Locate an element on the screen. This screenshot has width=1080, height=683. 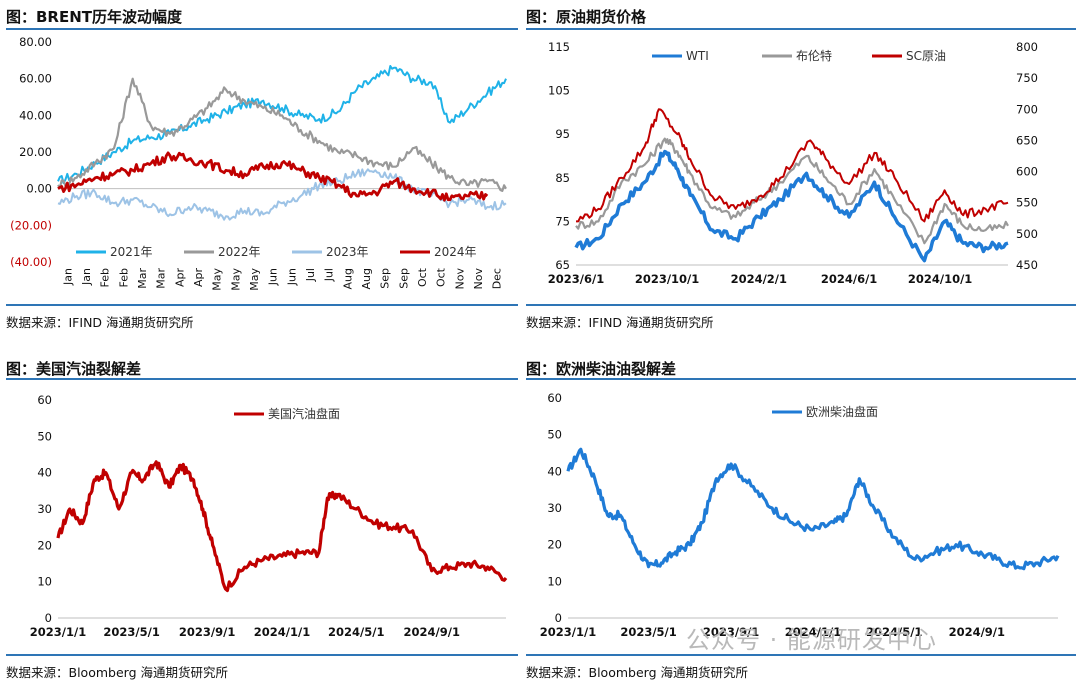
legend-label: 2022年 is located at coordinates (239, 252).